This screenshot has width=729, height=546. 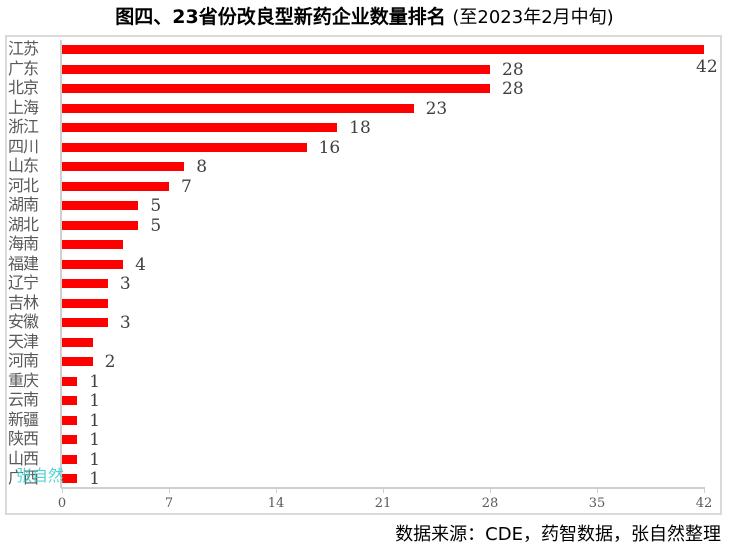 I want to click on source-note: 数据来源：CDE，药智数据，张自然整理, so click(x=558, y=534).